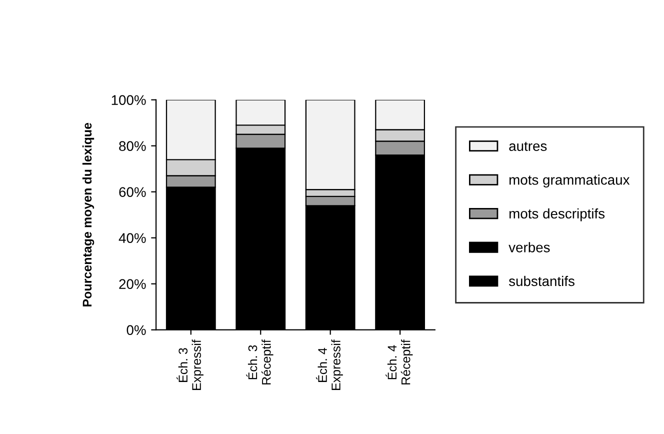 The width and height of the screenshot is (664, 434). What do you see at coordinates (399, 362) in the screenshot?
I see `x-tick-label: Éch. 4 Réceptif` at bounding box center [399, 362].